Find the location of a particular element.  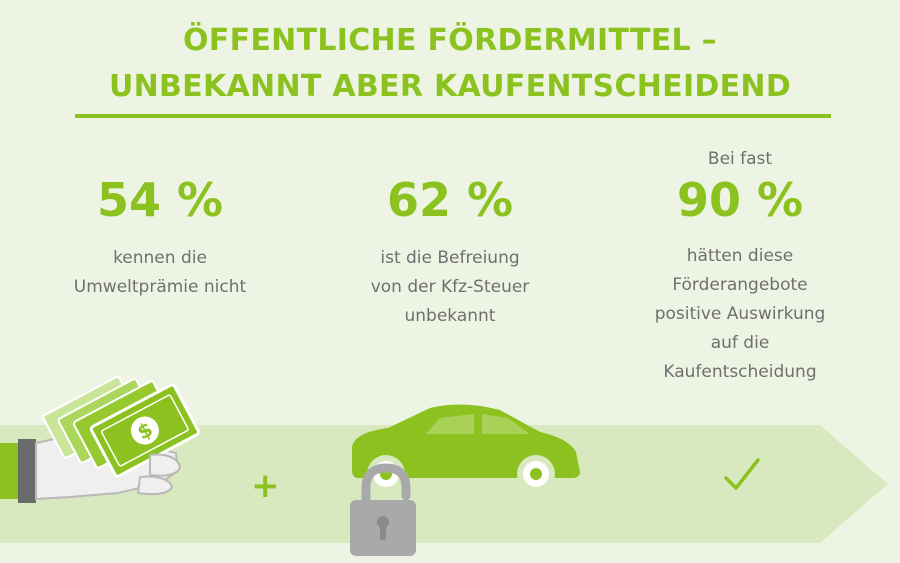

stat-description-line: auf die is located at coordinates (740, 343).